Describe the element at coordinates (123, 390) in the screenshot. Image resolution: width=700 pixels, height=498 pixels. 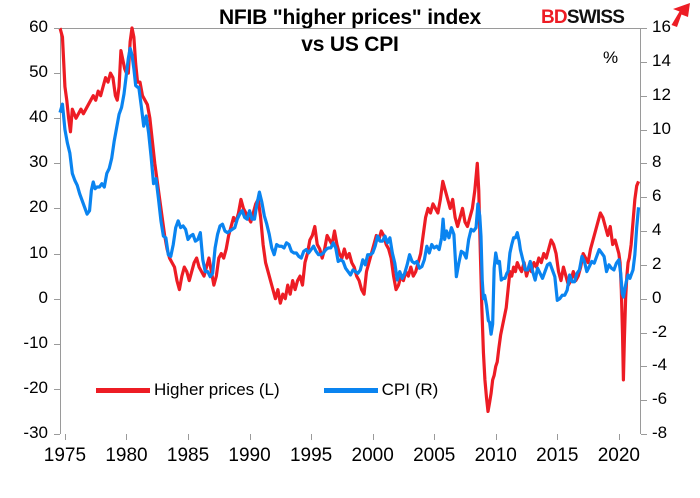
I see `legend-swatch-red` at that location.